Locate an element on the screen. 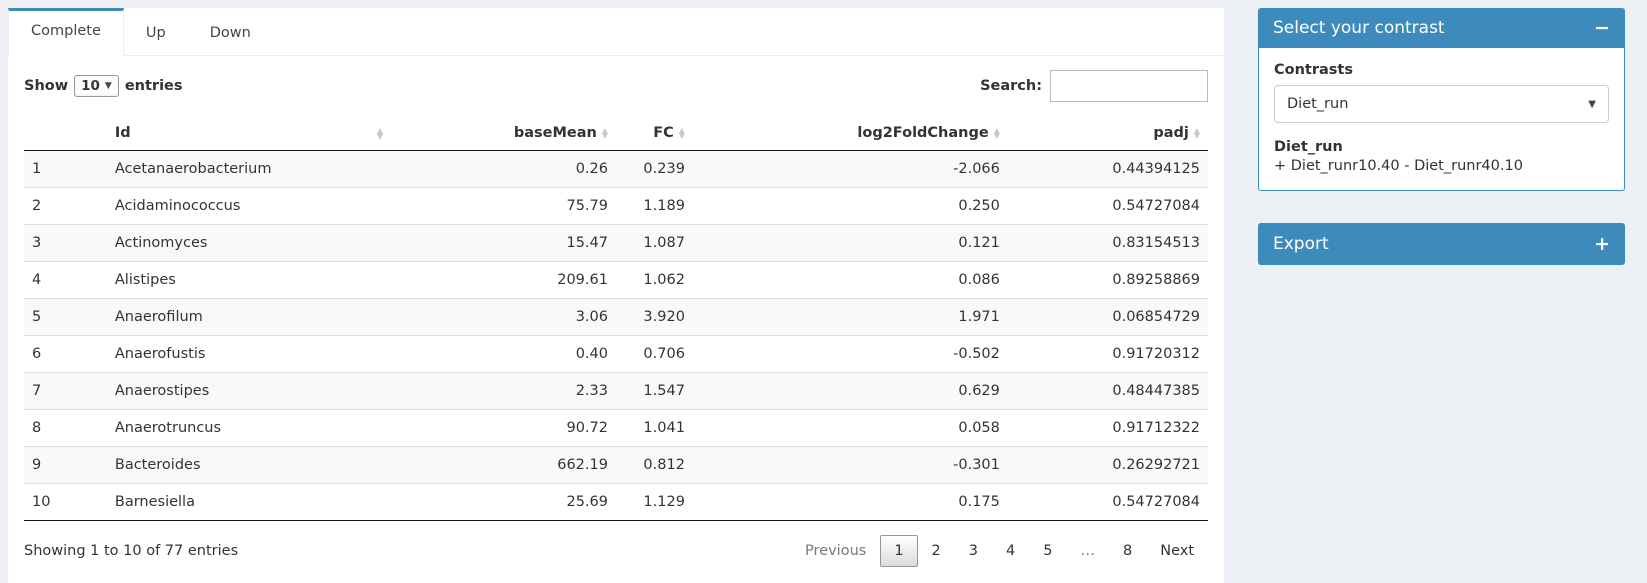  row-index-cell: 10 is located at coordinates (65, 502).